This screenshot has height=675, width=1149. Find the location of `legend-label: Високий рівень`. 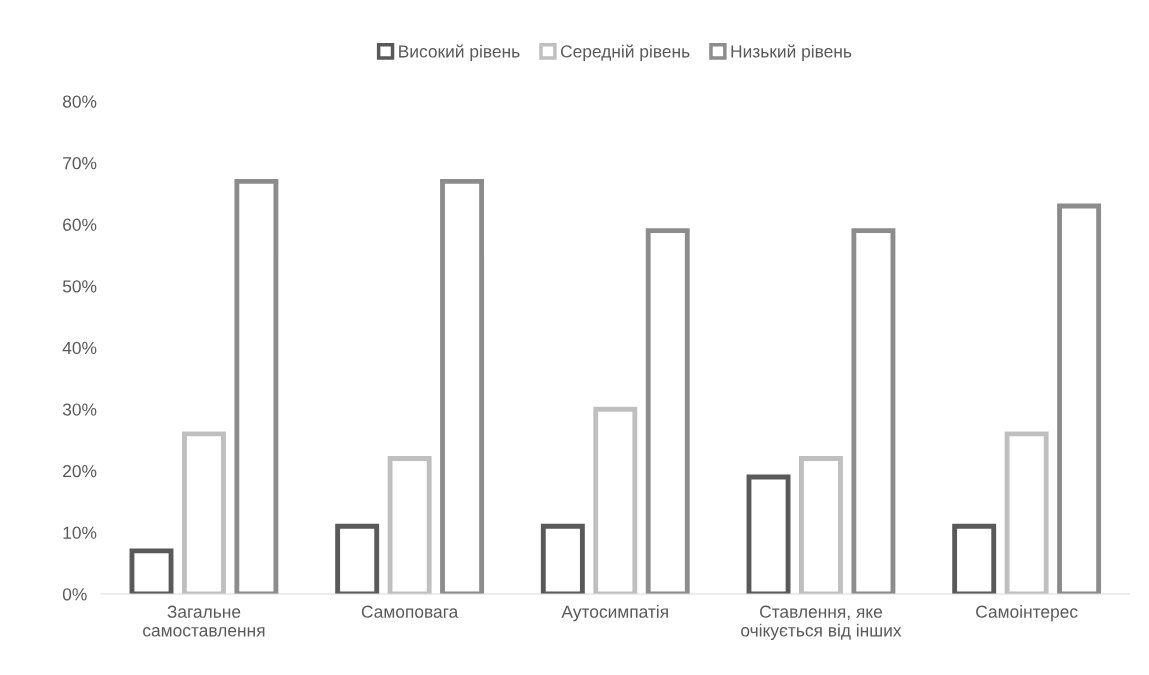

legend-label: Високий рівень is located at coordinates (459, 52).